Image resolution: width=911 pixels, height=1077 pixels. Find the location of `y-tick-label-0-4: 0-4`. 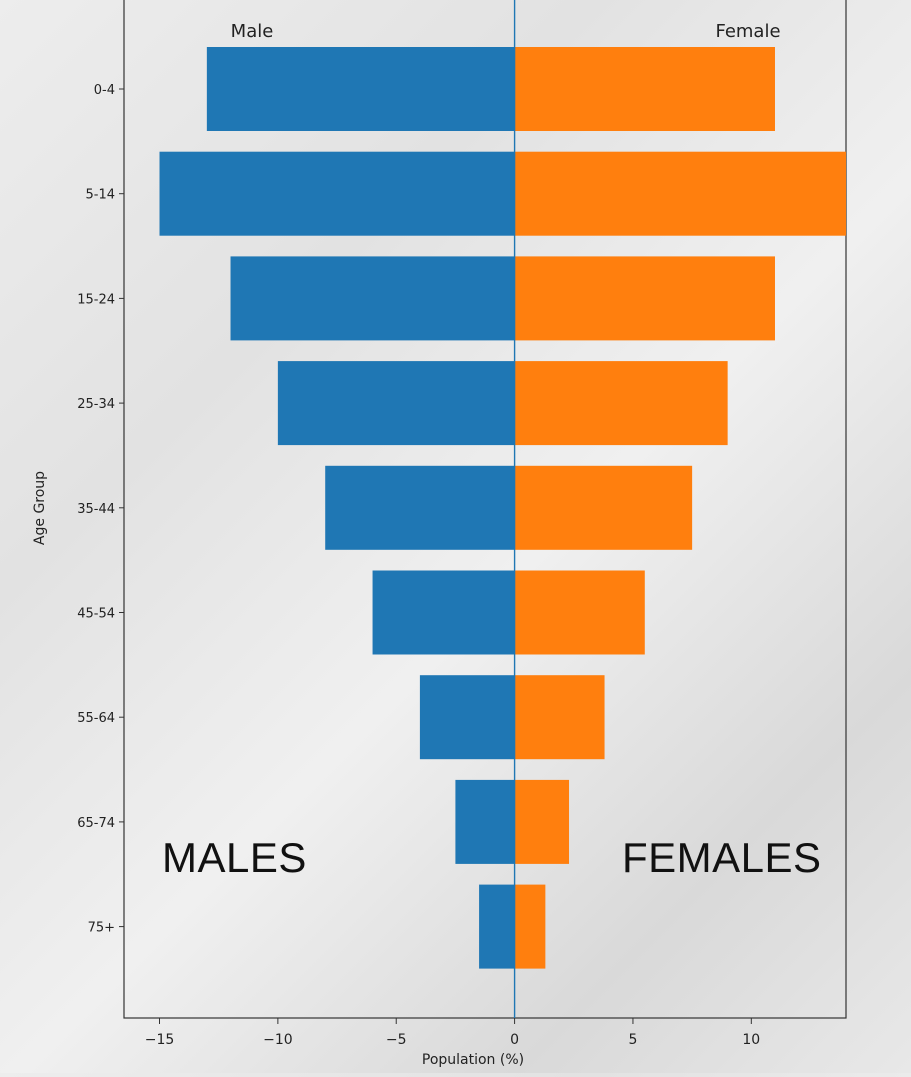

y-tick-label-0-4: 0-4 is located at coordinates (104, 90).